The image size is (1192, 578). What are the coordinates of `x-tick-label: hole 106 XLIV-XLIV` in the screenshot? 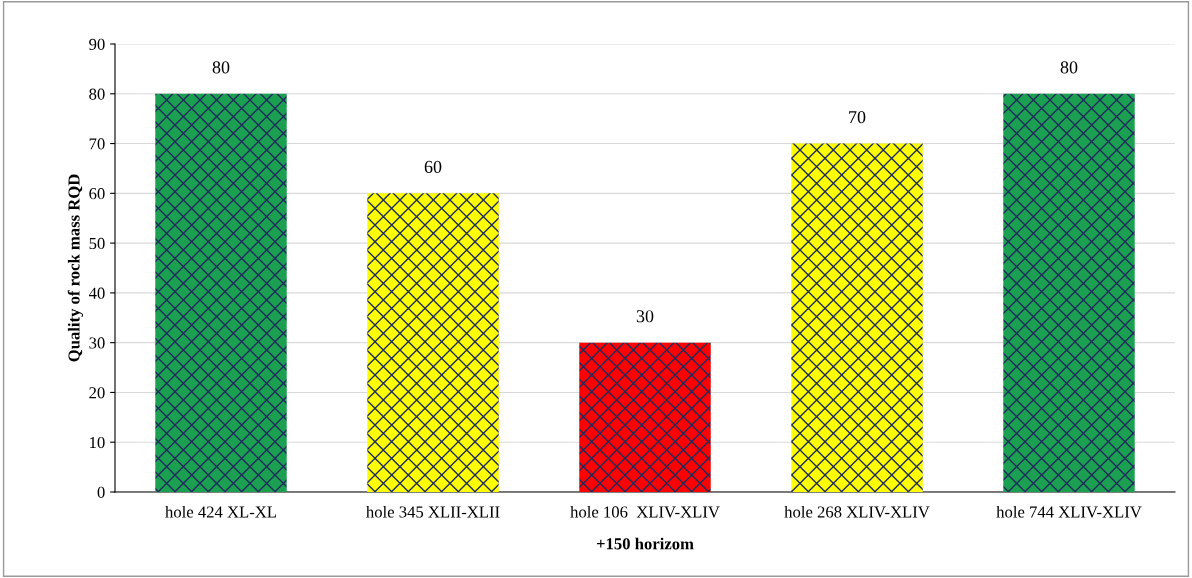 It's located at (645, 511).